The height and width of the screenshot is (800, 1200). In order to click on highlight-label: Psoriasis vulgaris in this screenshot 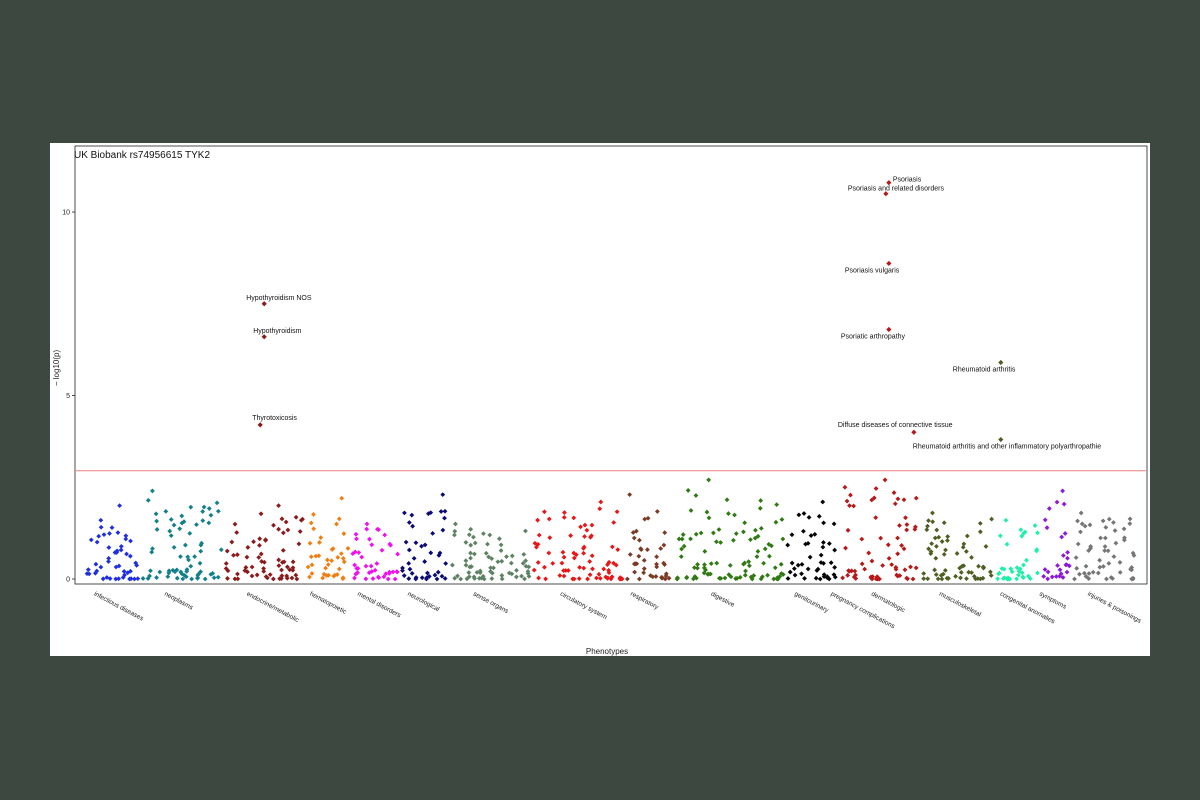, I will do `click(872, 270)`.